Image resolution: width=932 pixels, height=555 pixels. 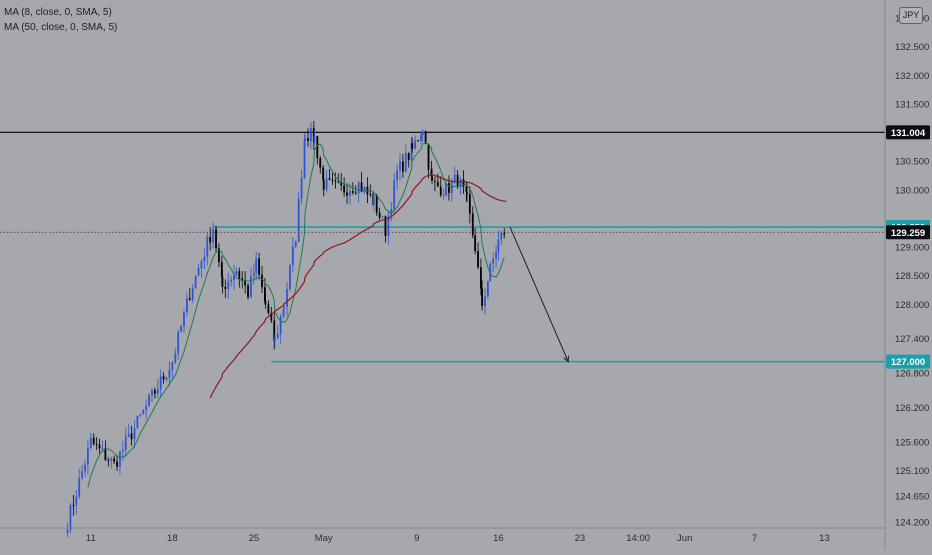 What do you see at coordinates (754, 538) in the screenshot?
I see `time-tick-label: 7` at bounding box center [754, 538].